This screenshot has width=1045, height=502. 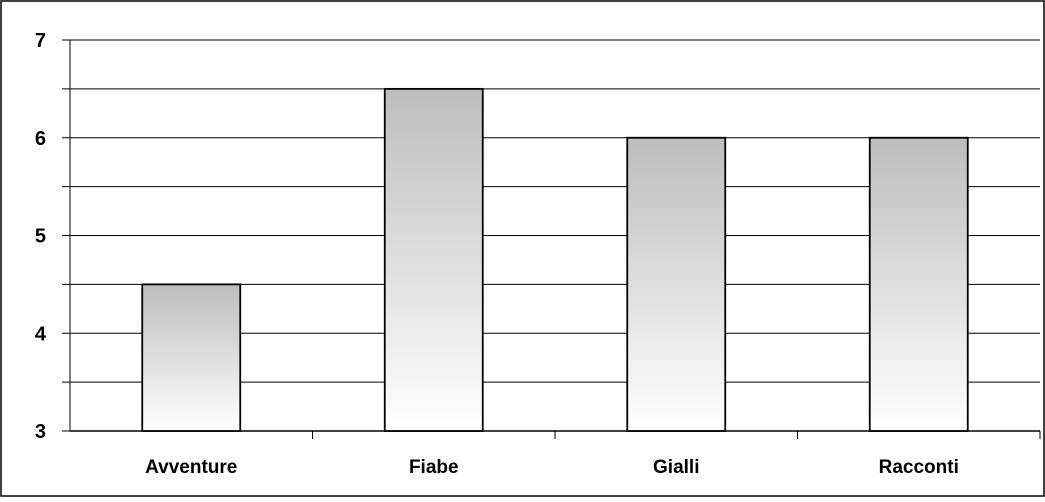 What do you see at coordinates (191, 467) in the screenshot?
I see `x-category-label: Avventure` at bounding box center [191, 467].